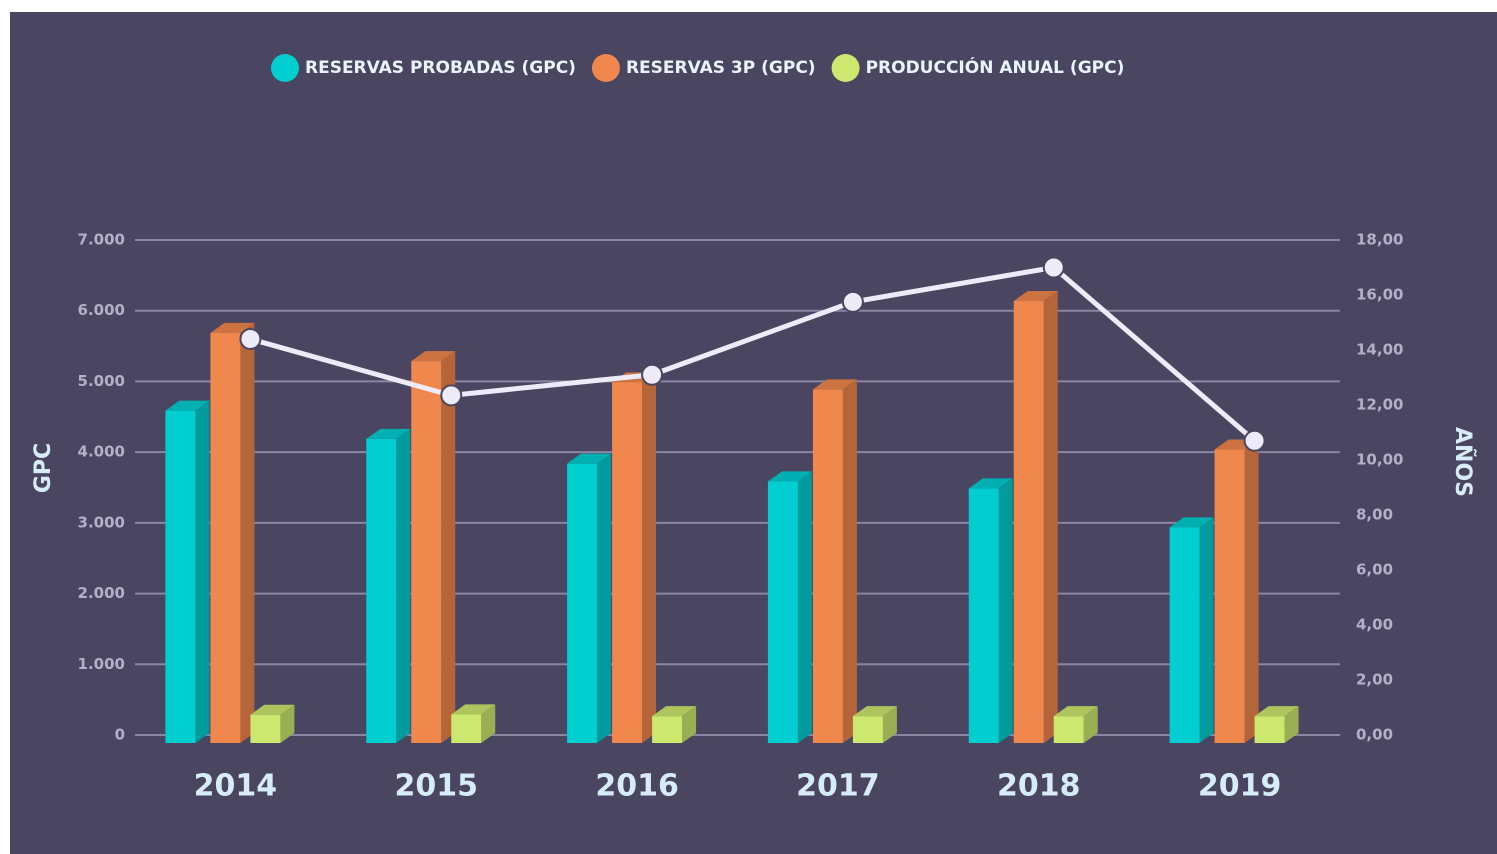  I want to click on y2-tick-label: 18,00, so click(1379, 240).